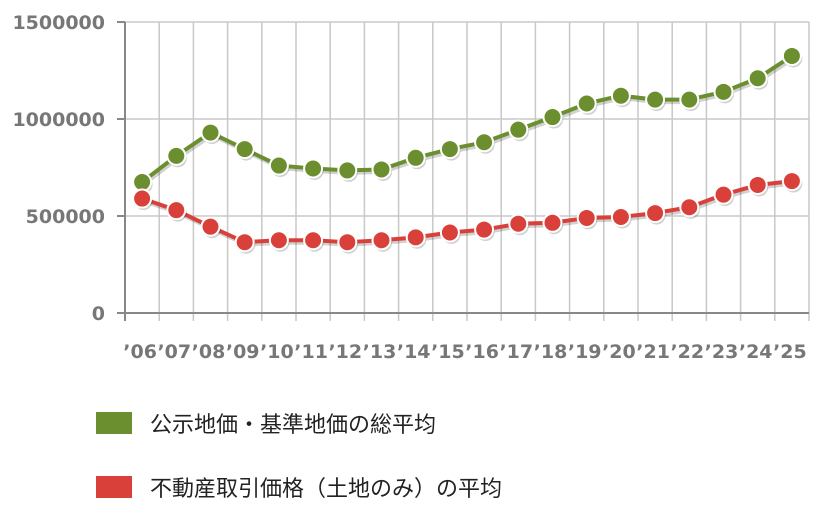  I want to click on x-tick-label: ’17, so click(516, 352).